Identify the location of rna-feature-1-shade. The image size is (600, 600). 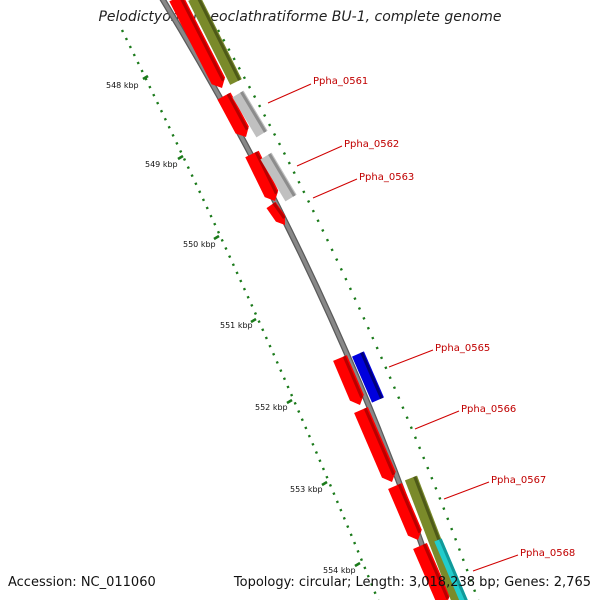
(253, 112).